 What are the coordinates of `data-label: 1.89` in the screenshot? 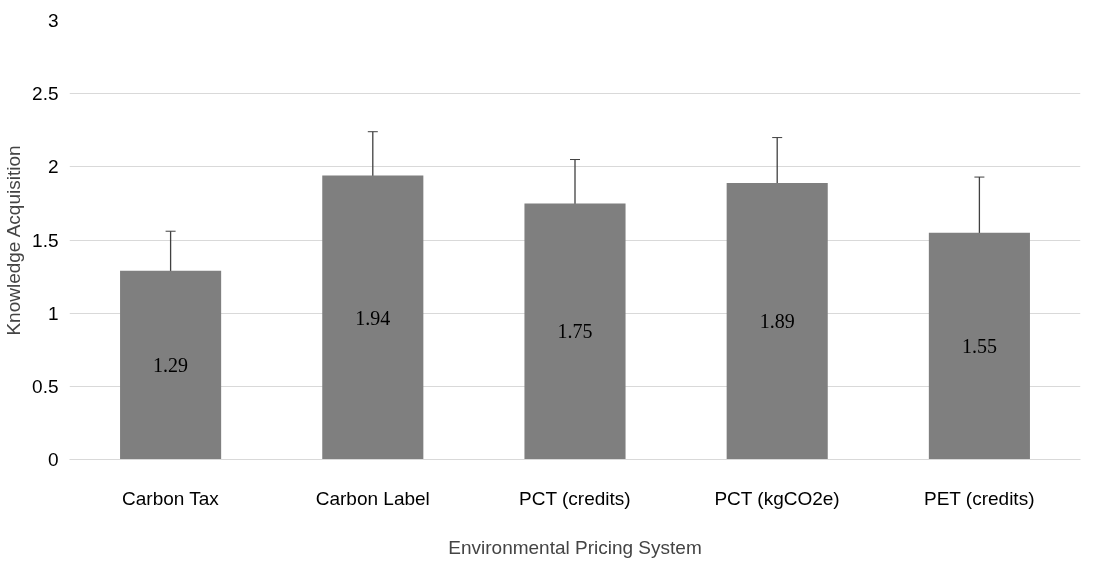 It's located at (777, 321).